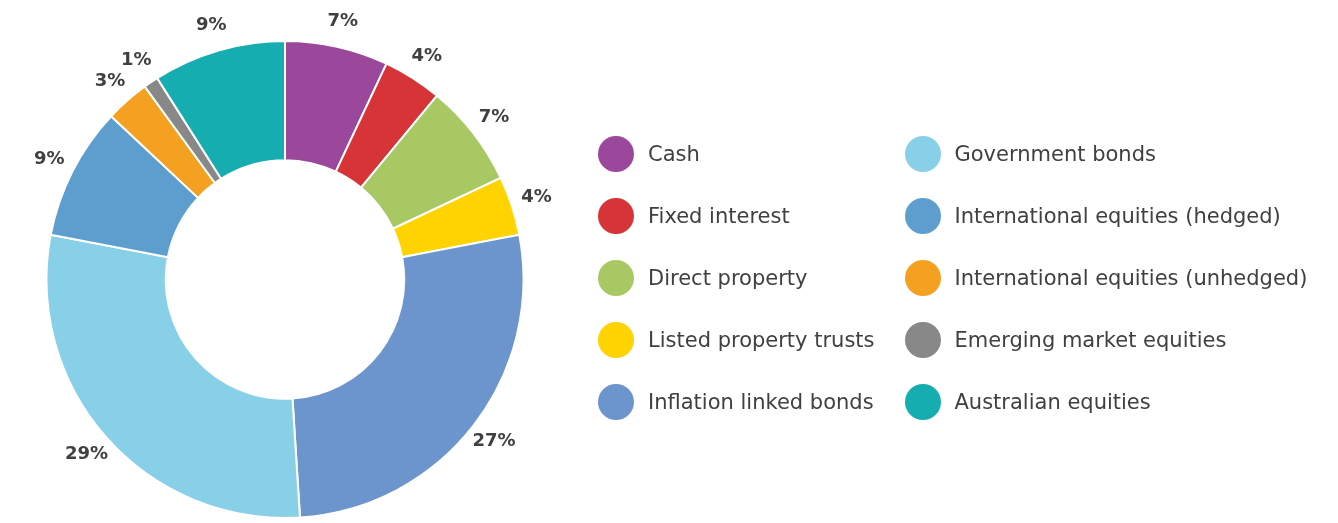 This screenshot has height=523, width=1338. Describe the element at coordinates (761, 402) in the screenshot. I see `legend-label: Inflation linked bonds` at that location.